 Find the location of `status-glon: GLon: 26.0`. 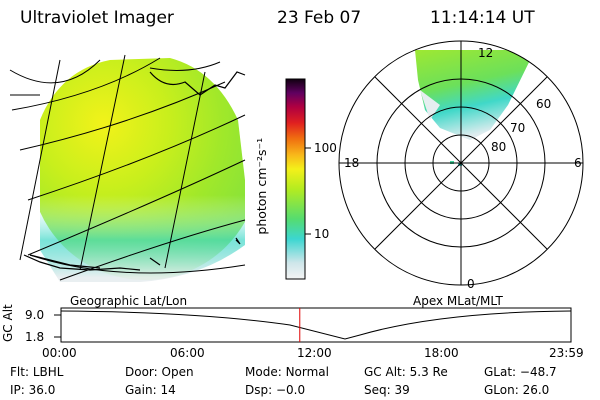

status-glon: GLon: 26.0 is located at coordinates (517, 390).